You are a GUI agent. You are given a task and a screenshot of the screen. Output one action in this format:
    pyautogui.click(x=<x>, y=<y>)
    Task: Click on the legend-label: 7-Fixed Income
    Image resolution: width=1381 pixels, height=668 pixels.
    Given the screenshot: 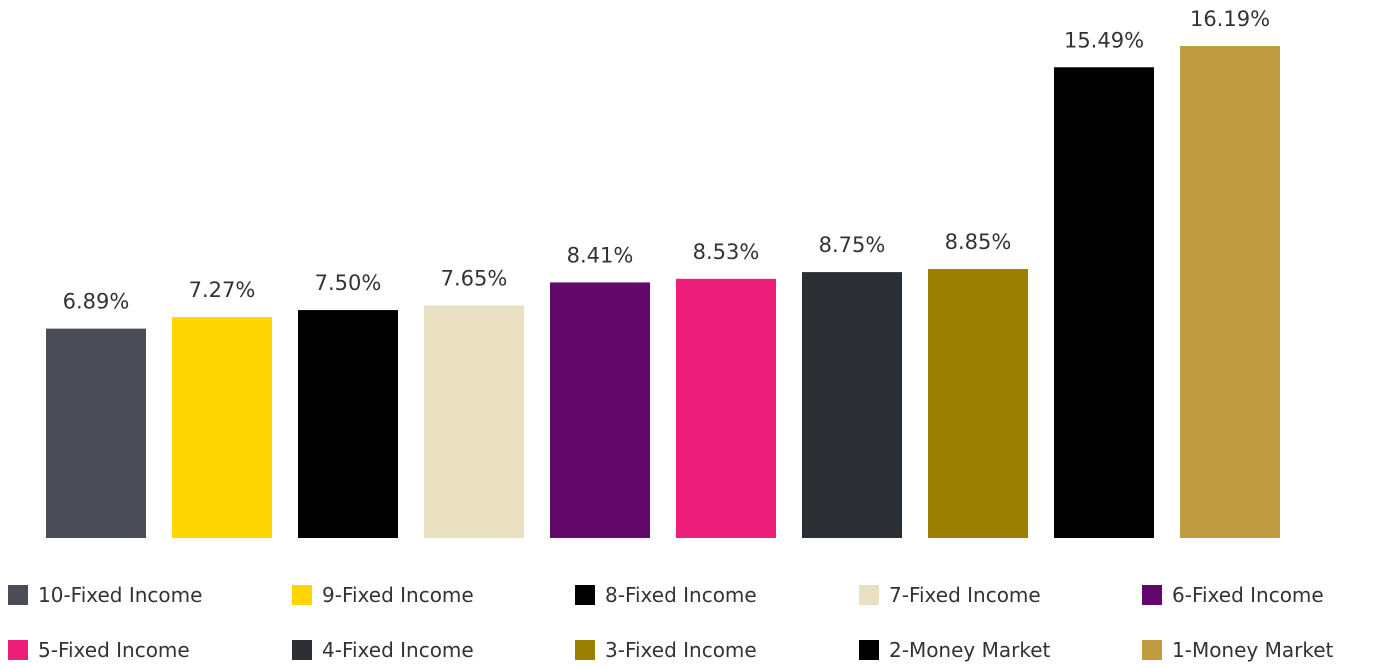 What is the action you would take?
    pyautogui.click(x=965, y=595)
    